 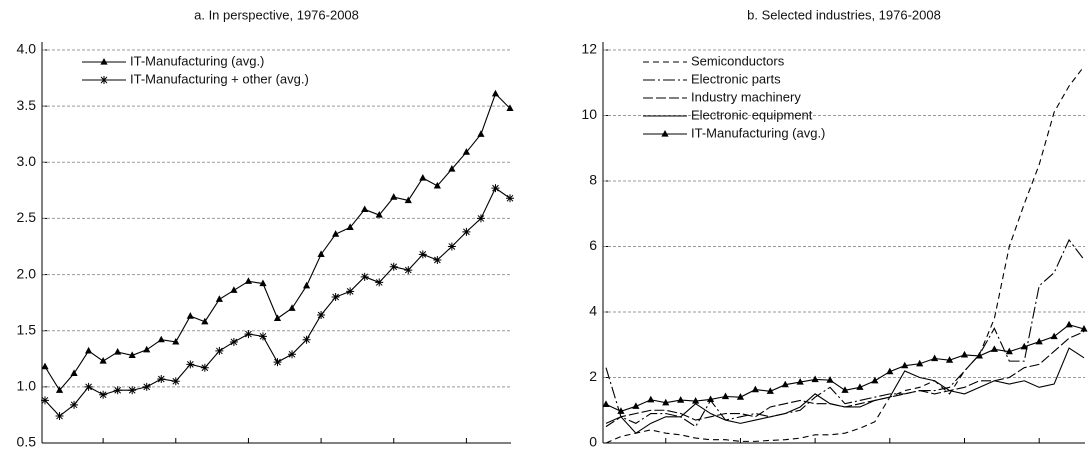 I want to click on y-tick-label: 1.5, so click(x=27, y=329).